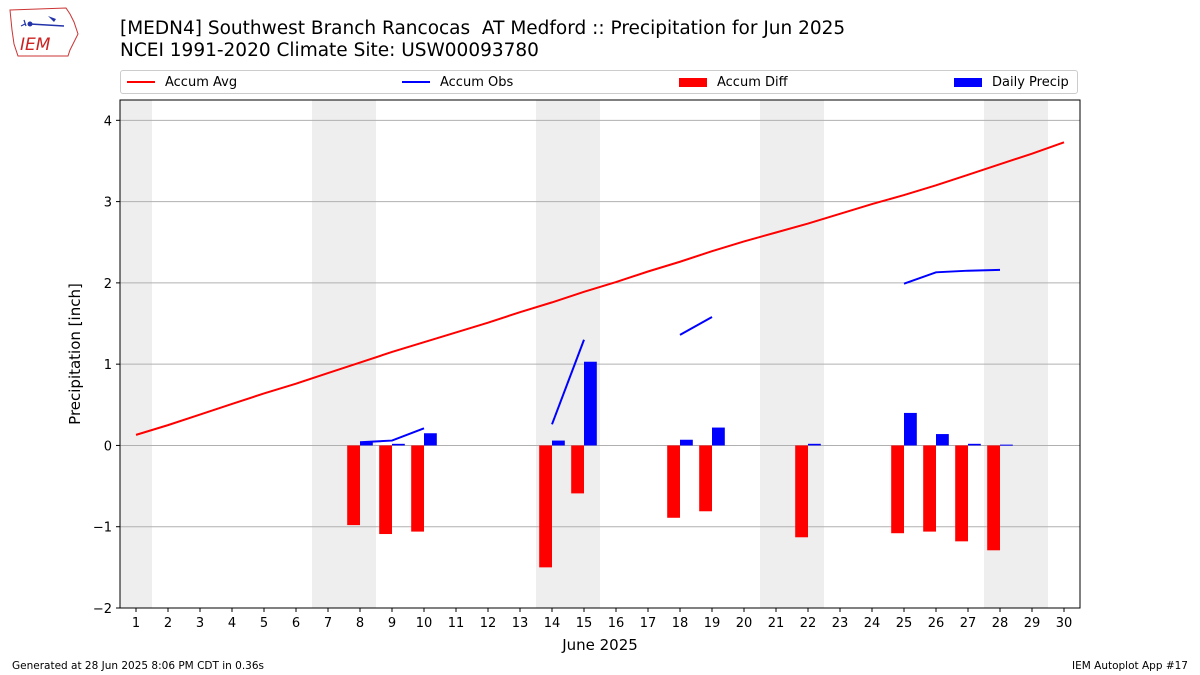 The image size is (1200, 675). Describe the element at coordinates (680, 623) in the screenshot. I see `x-tick-label: 18` at that location.